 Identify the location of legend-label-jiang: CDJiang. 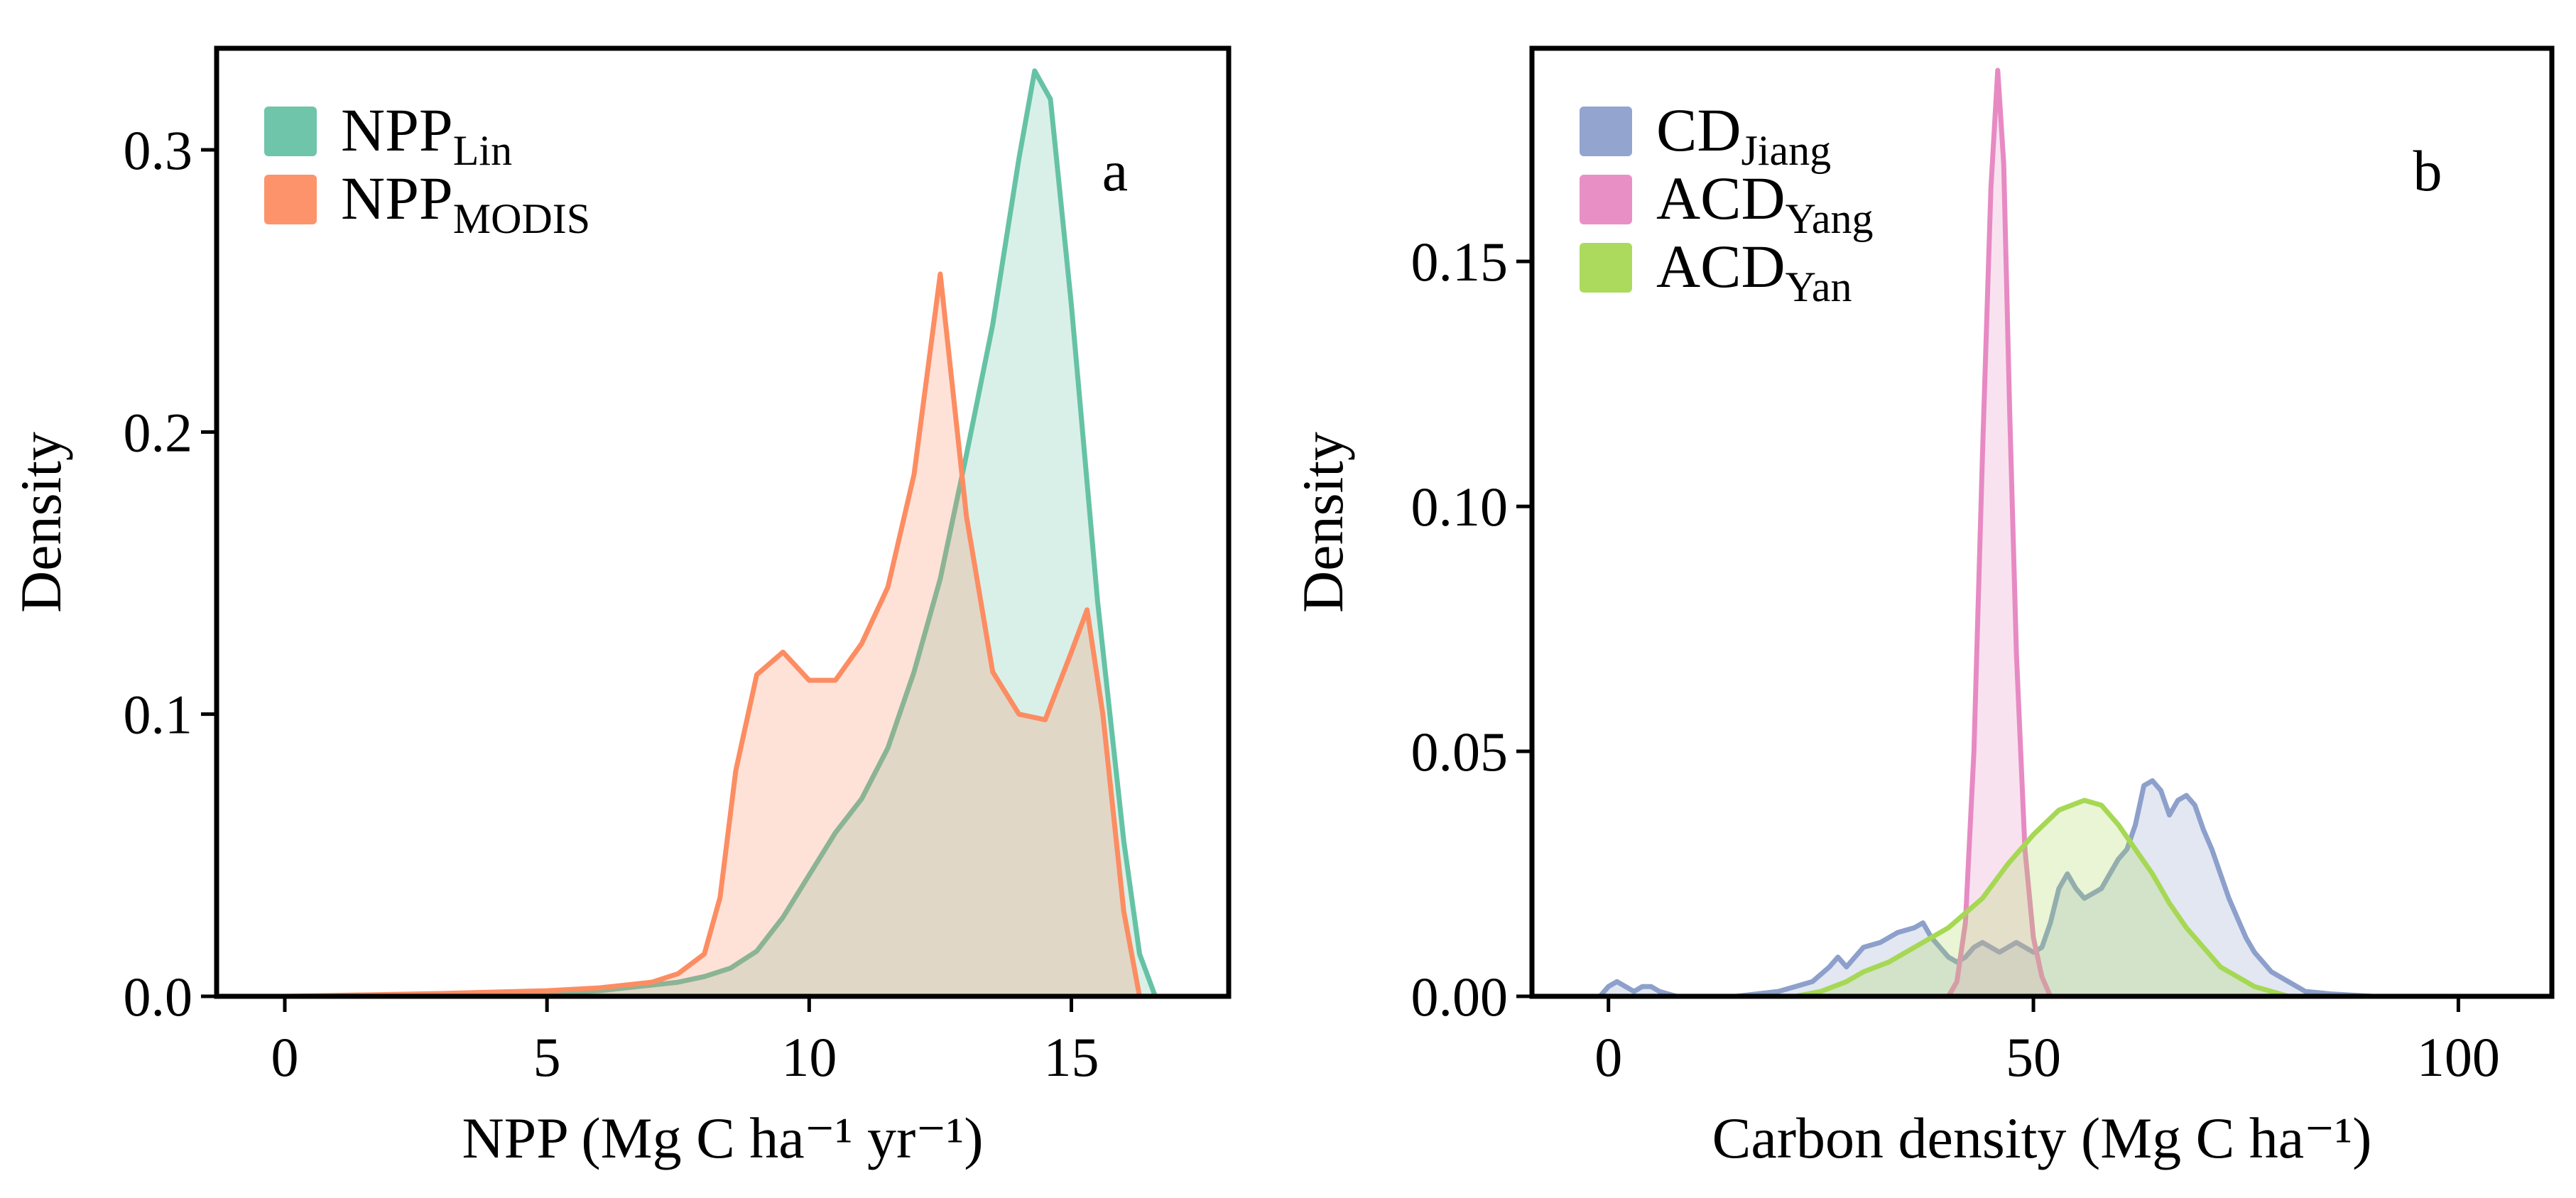
(1744, 135).